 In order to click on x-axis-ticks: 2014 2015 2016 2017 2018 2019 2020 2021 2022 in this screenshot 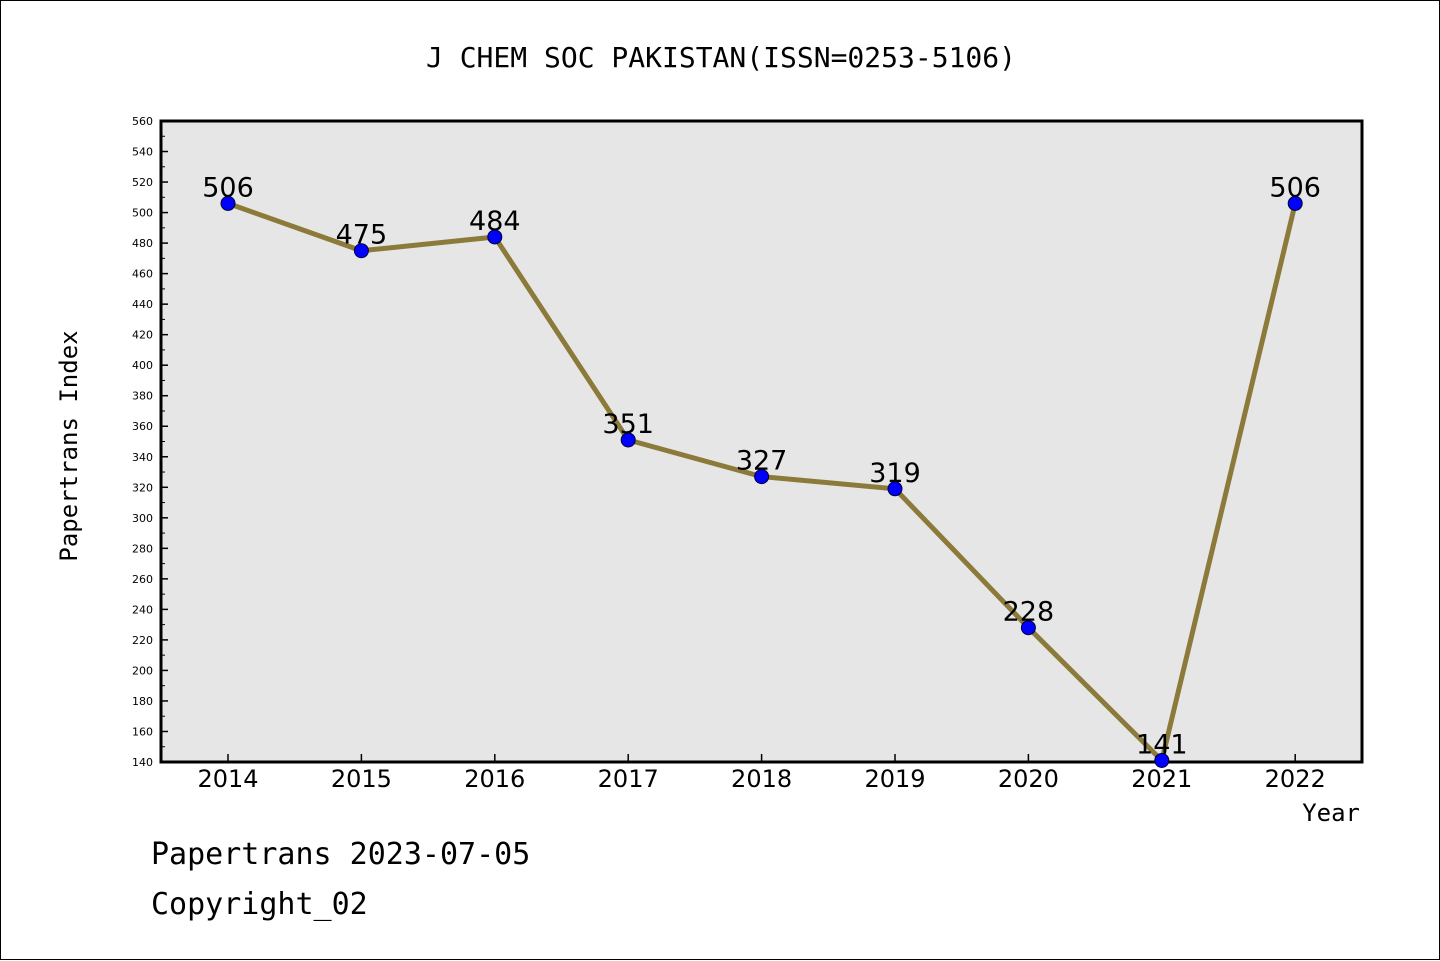, I will do `click(761, 773)`.